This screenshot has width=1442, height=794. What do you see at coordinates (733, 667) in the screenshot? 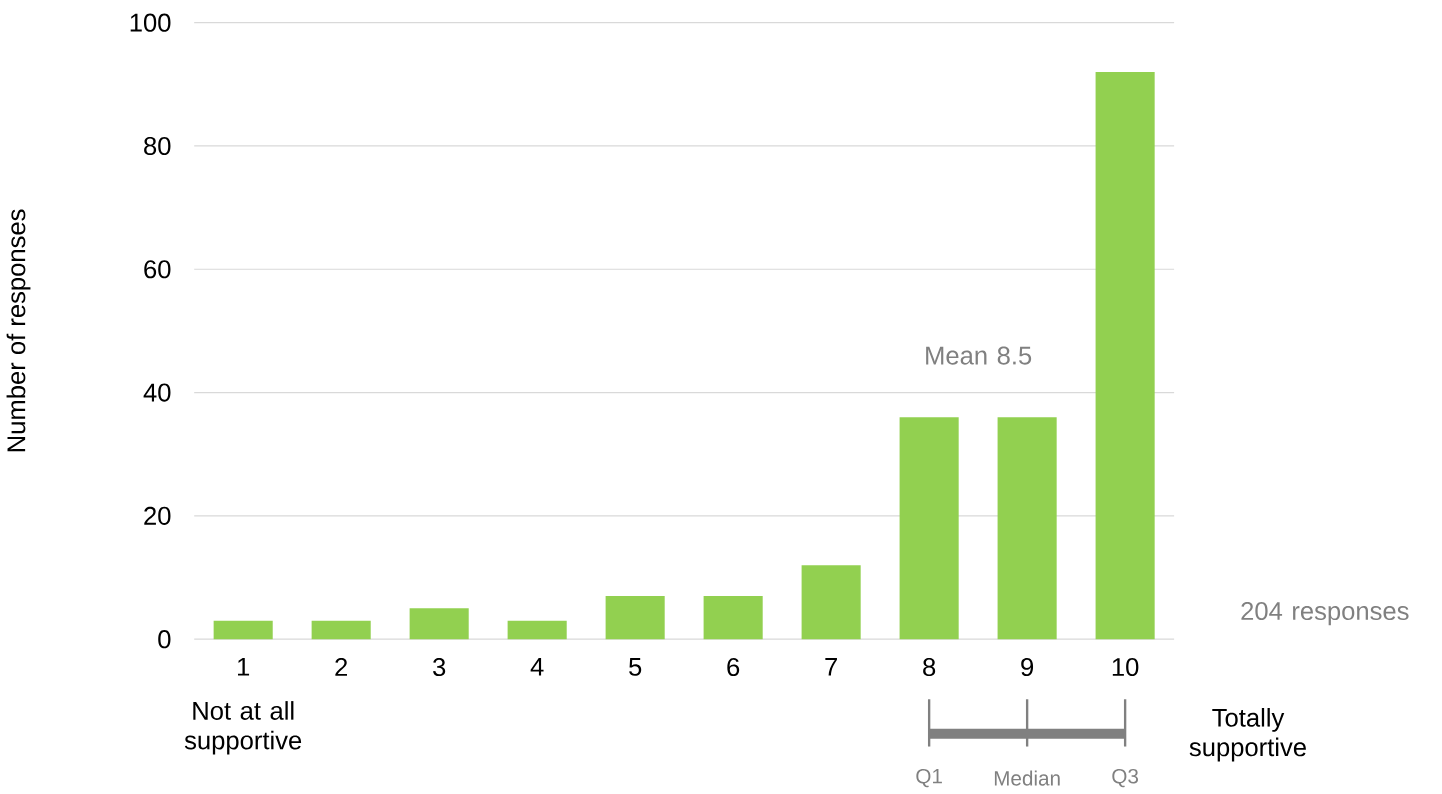
I see `x-tick-label: 6` at bounding box center [733, 667].